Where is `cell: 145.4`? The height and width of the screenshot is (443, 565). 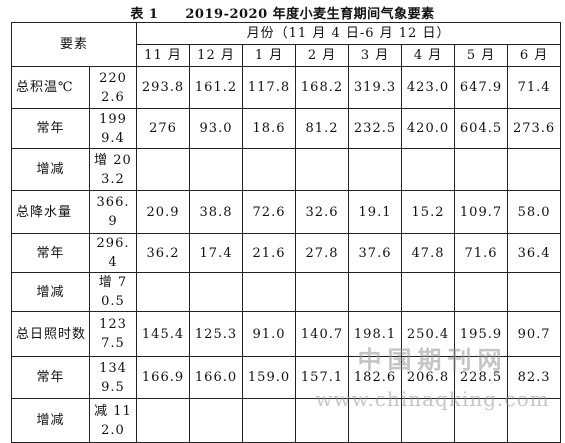
cell: 145.4 is located at coordinates (163, 334).